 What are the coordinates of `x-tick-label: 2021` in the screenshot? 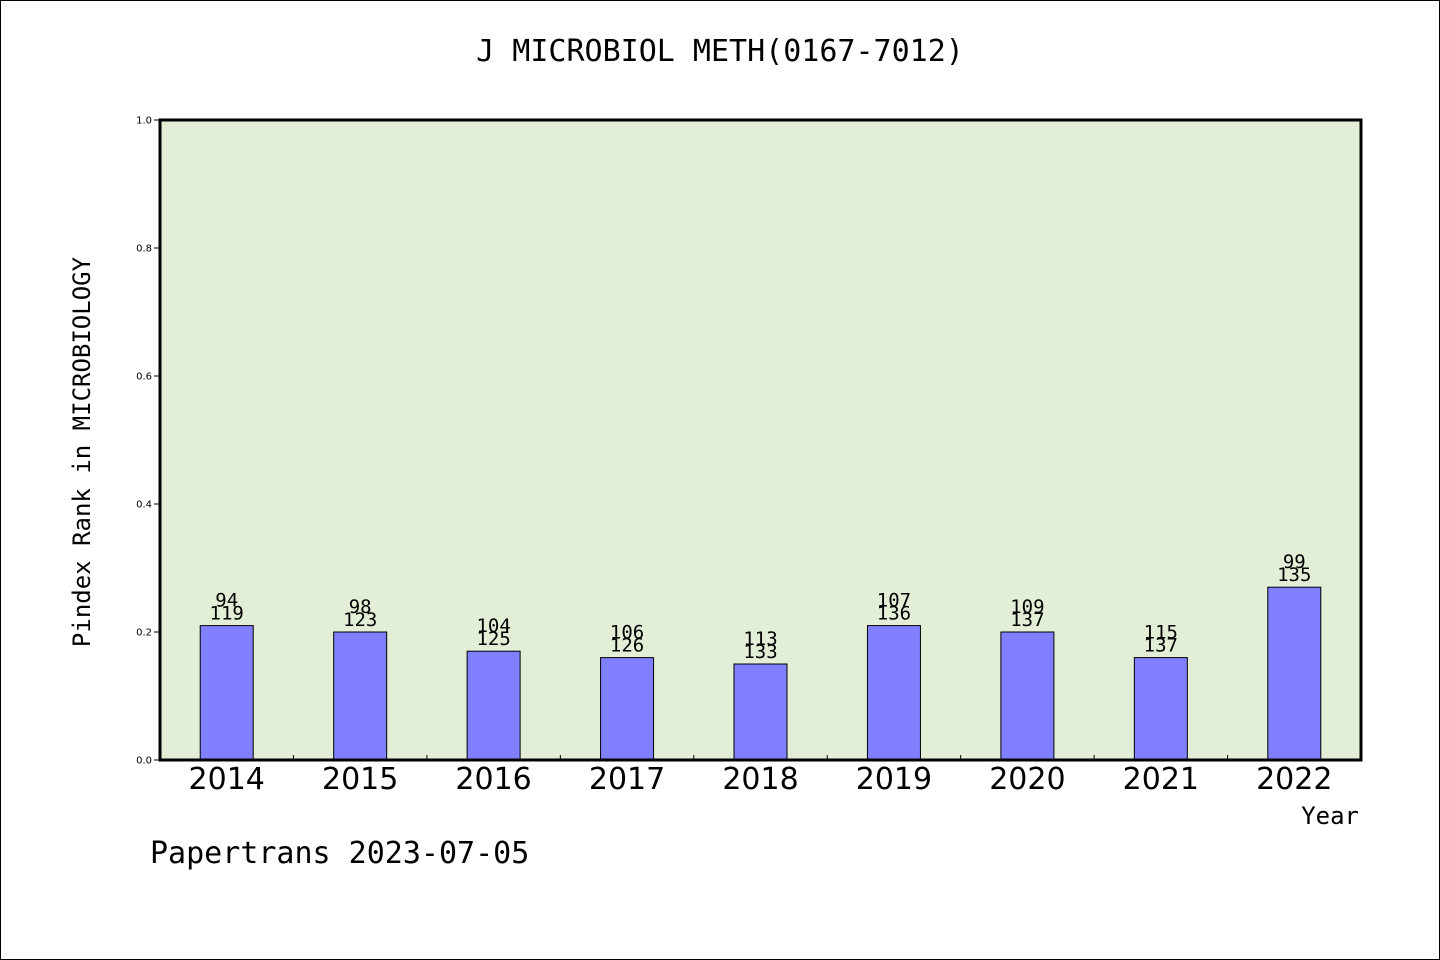 It's located at (1161, 779).